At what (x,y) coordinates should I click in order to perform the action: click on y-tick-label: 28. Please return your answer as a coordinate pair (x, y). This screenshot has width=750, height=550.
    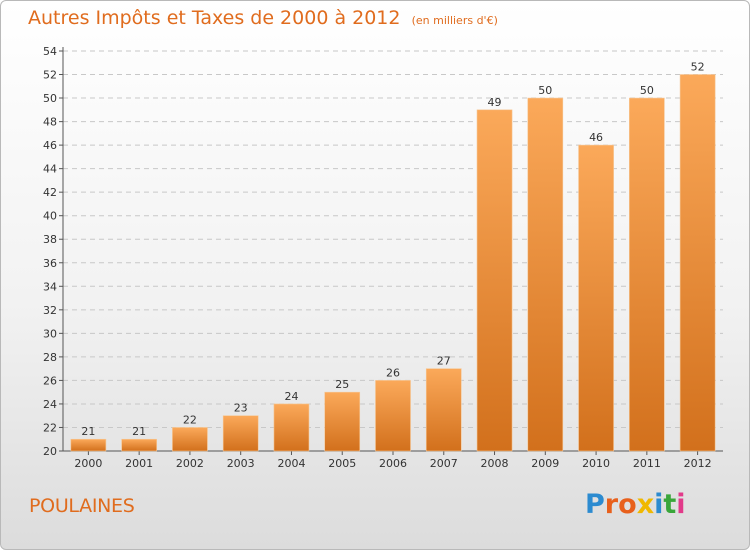
    Looking at the image, I should click on (50, 357).